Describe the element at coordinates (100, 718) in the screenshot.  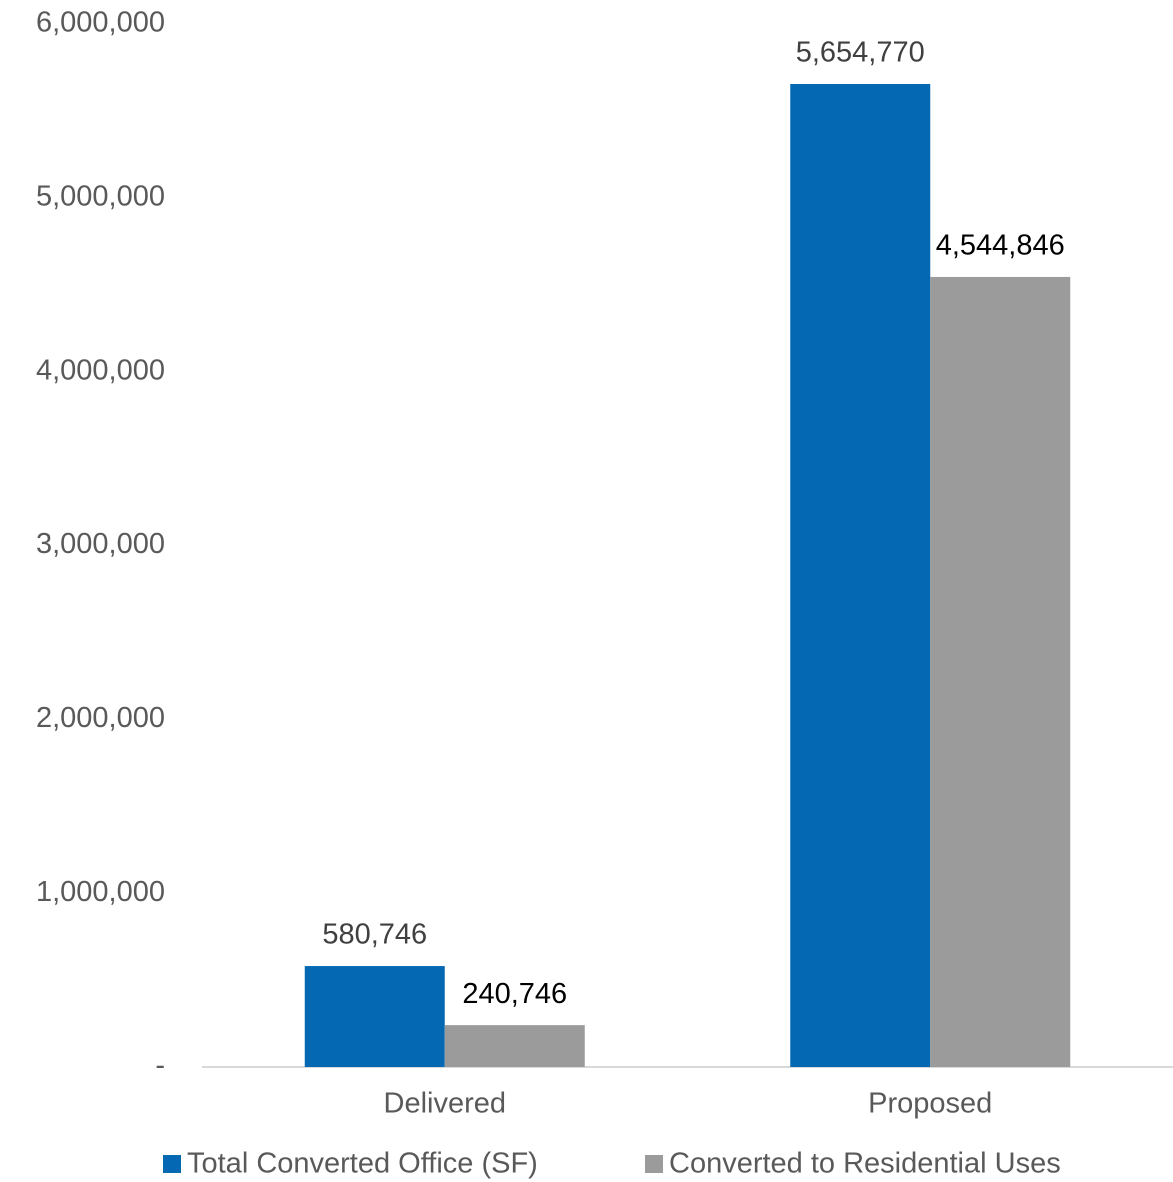
I see `y-tick-label: 2,000,000` at that location.